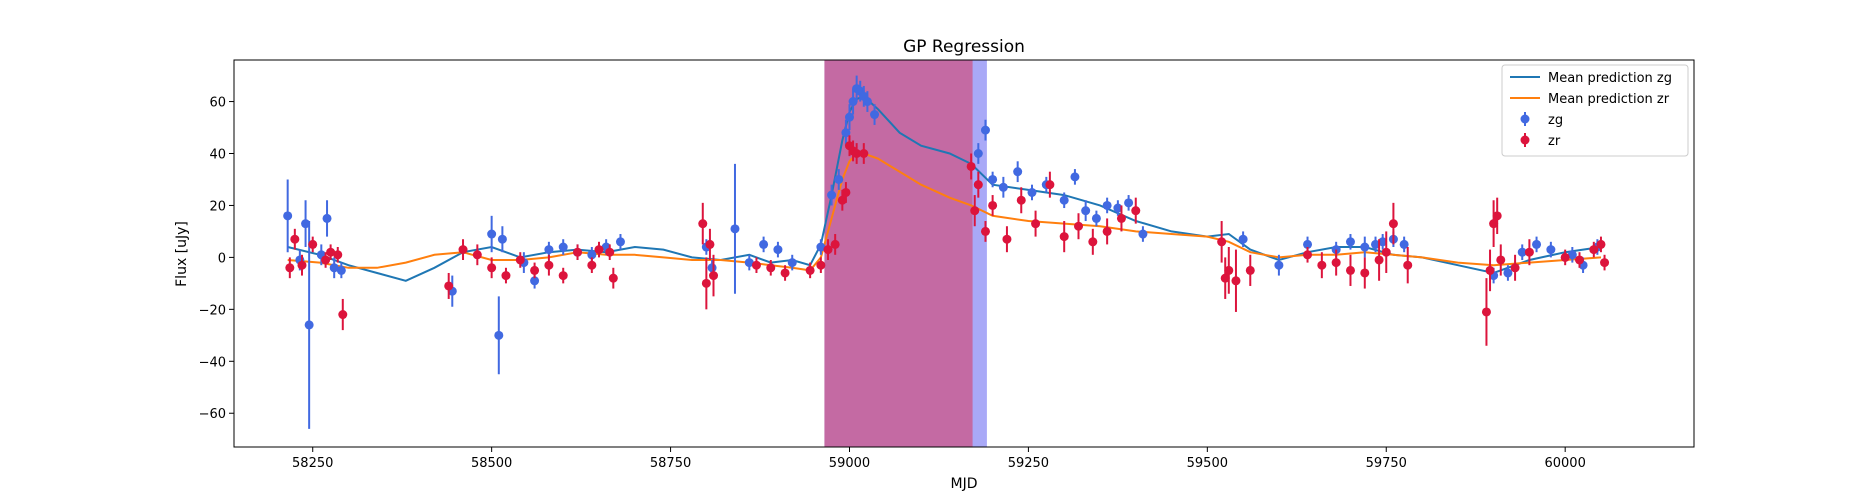  I want to click on legend-label: zr, so click(1554, 141).